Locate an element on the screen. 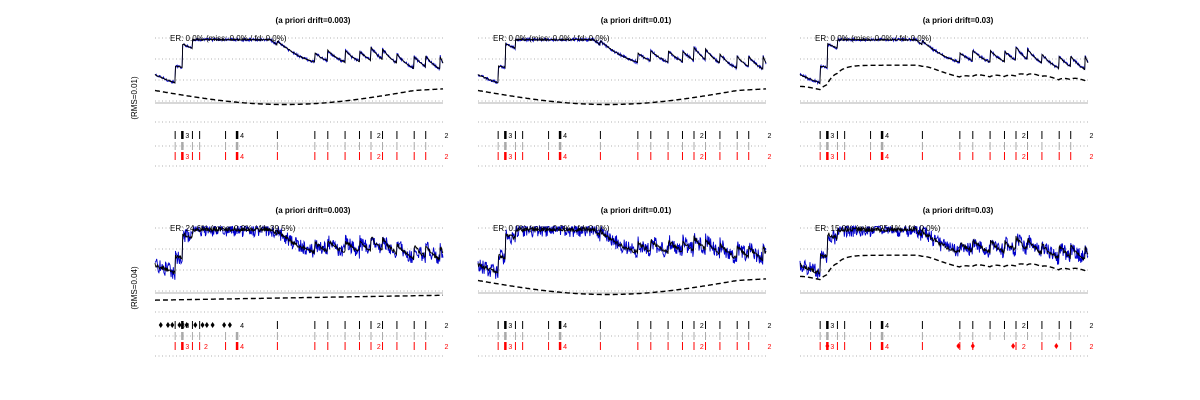 The height and width of the screenshot is (400, 1200). row-label-rms-001: (RMS=0.01) is located at coordinates (134, 98).